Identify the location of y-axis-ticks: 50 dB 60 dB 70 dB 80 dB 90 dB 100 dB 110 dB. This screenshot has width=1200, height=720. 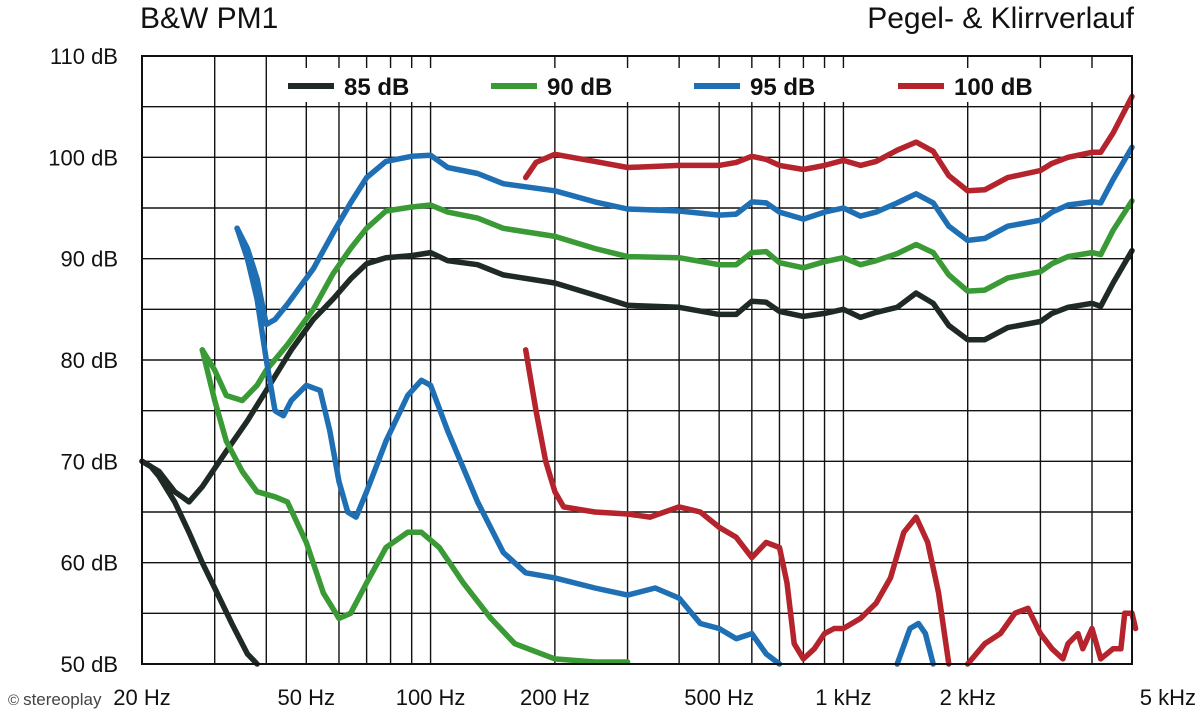
(83, 360).